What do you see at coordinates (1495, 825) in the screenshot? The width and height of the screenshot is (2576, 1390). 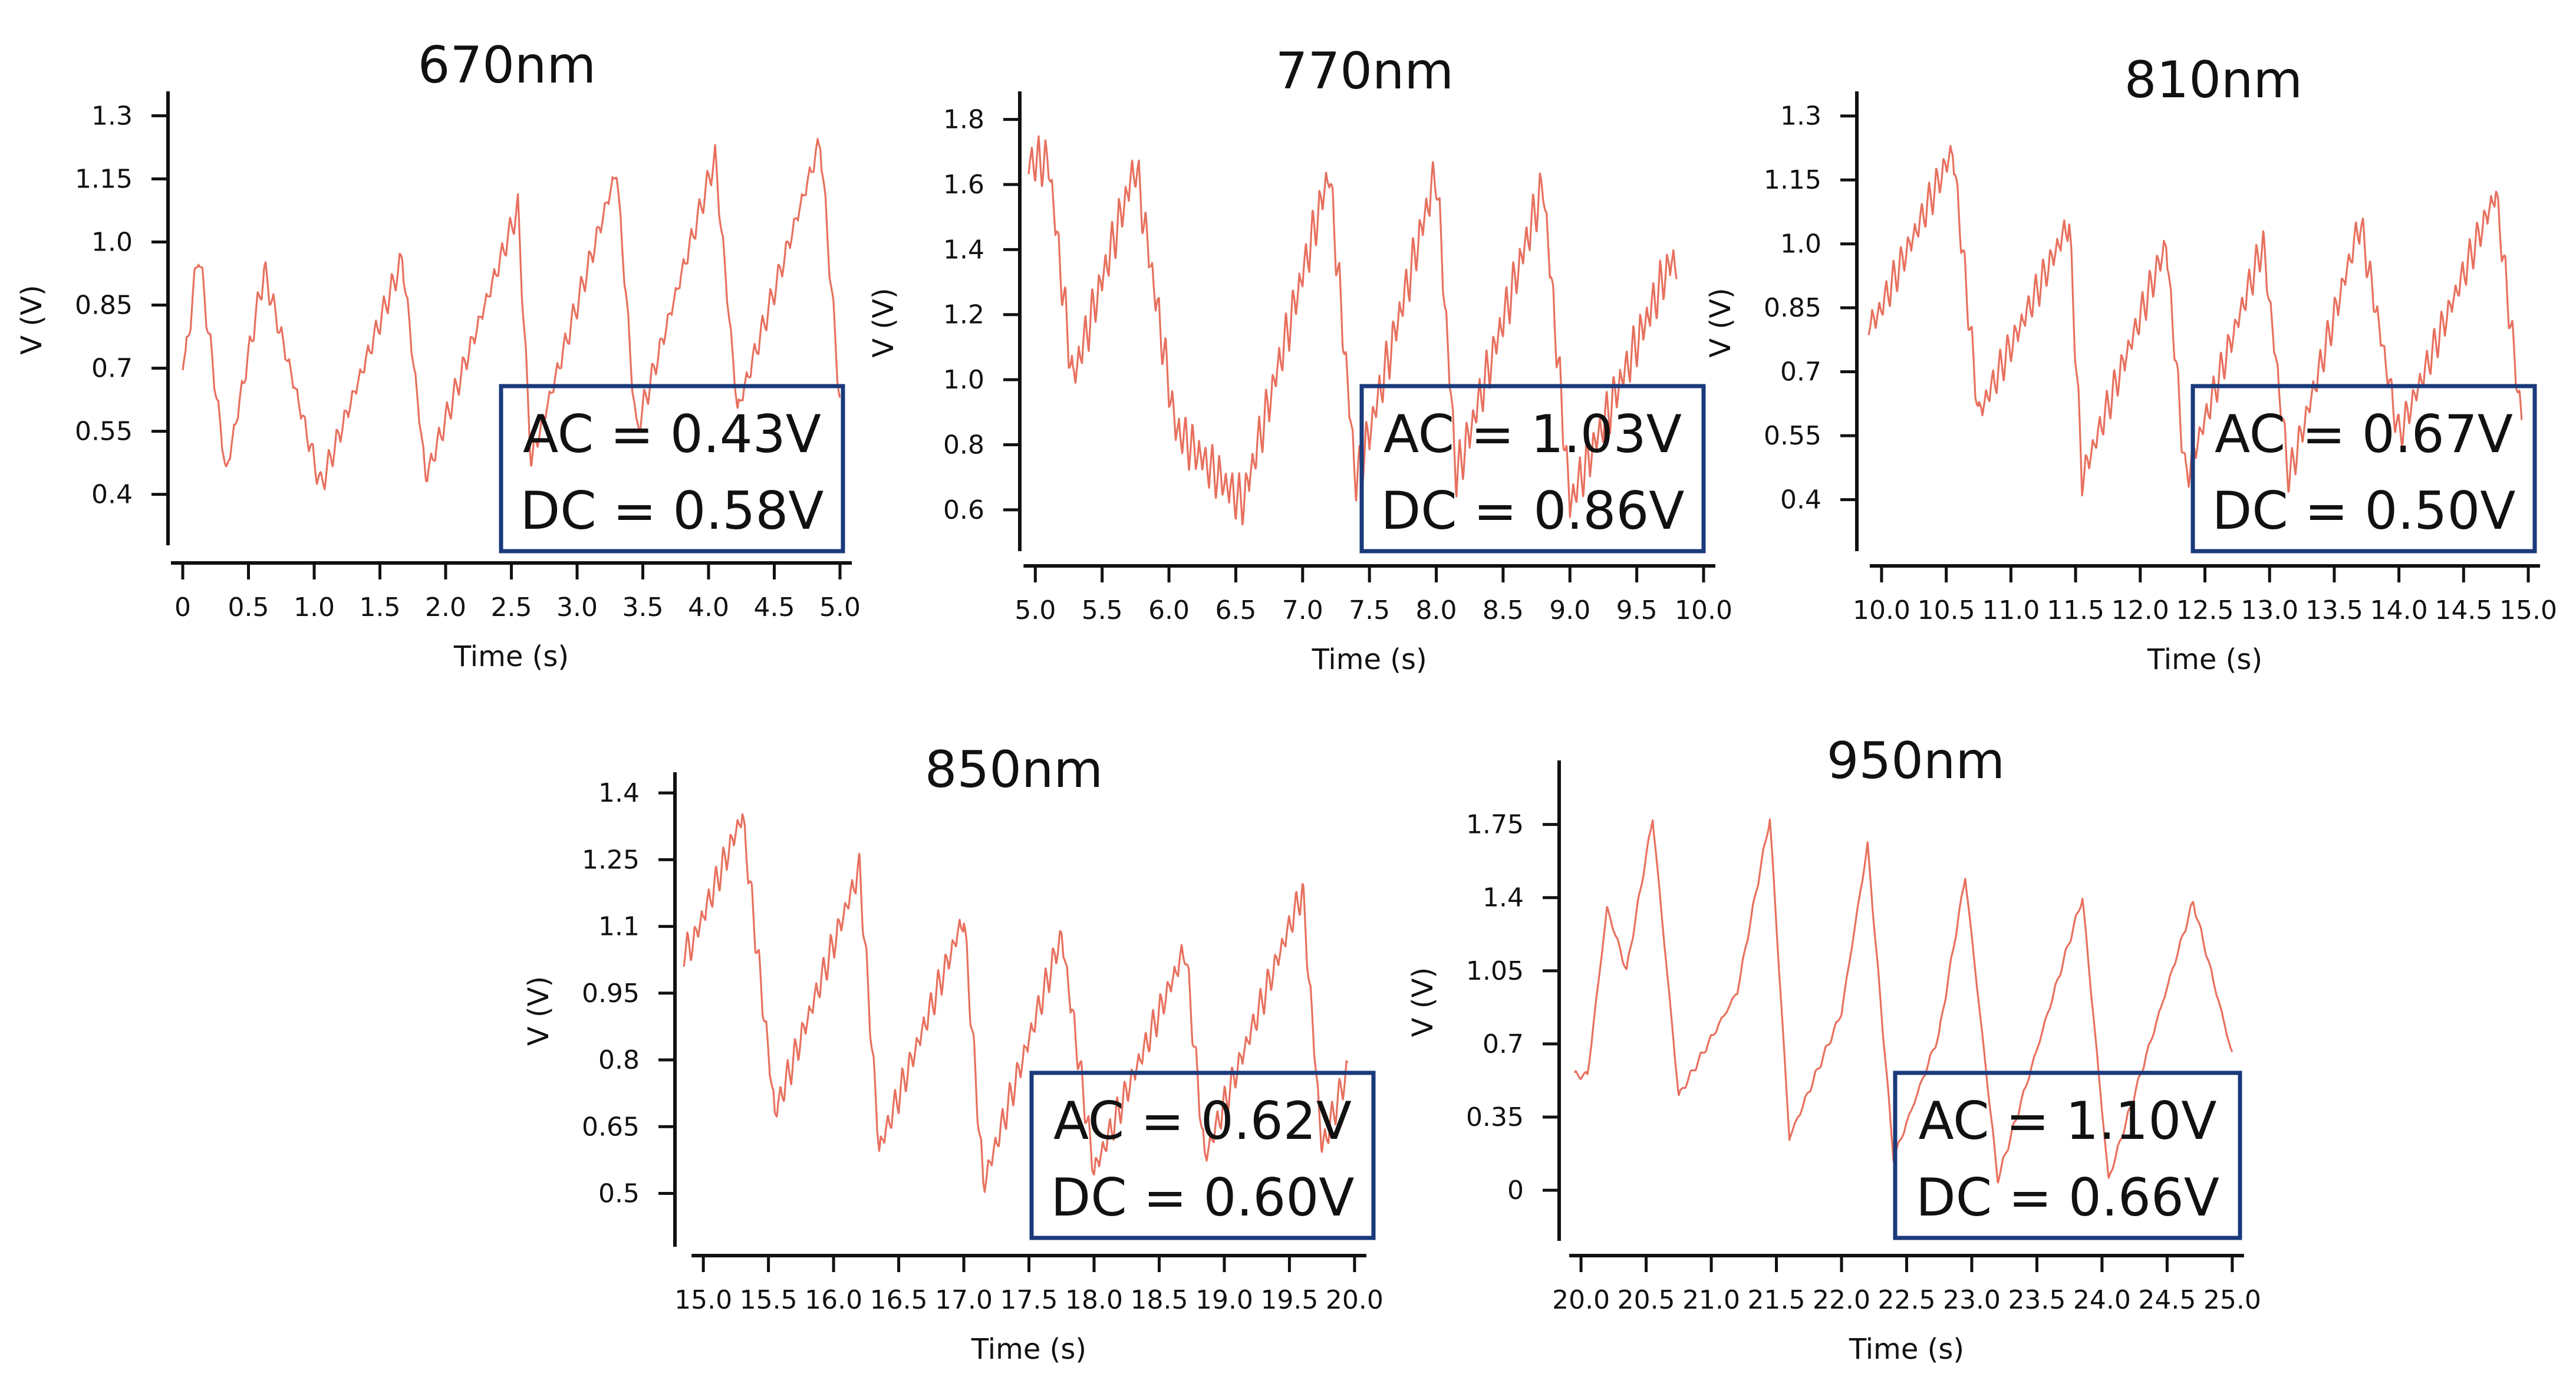 I see `y-tick-label: 1.75` at bounding box center [1495, 825].